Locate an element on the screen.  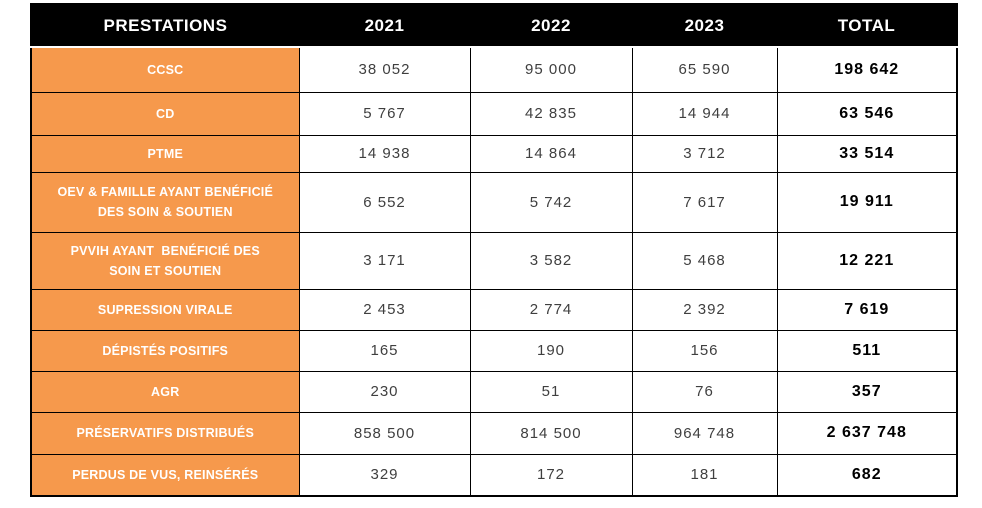
row-label-cell: AGR is located at coordinates (165, 391).